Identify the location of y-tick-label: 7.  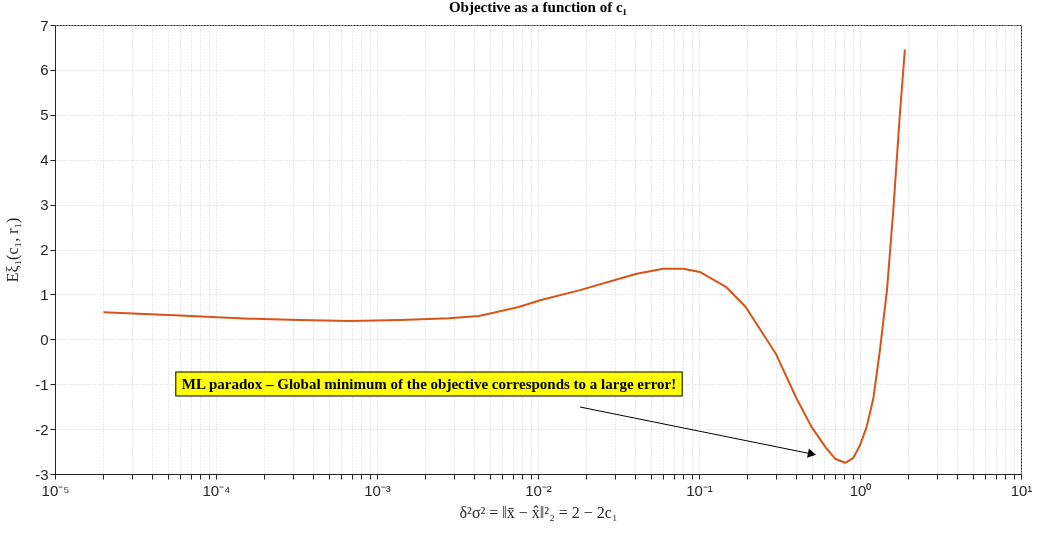
(44, 25).